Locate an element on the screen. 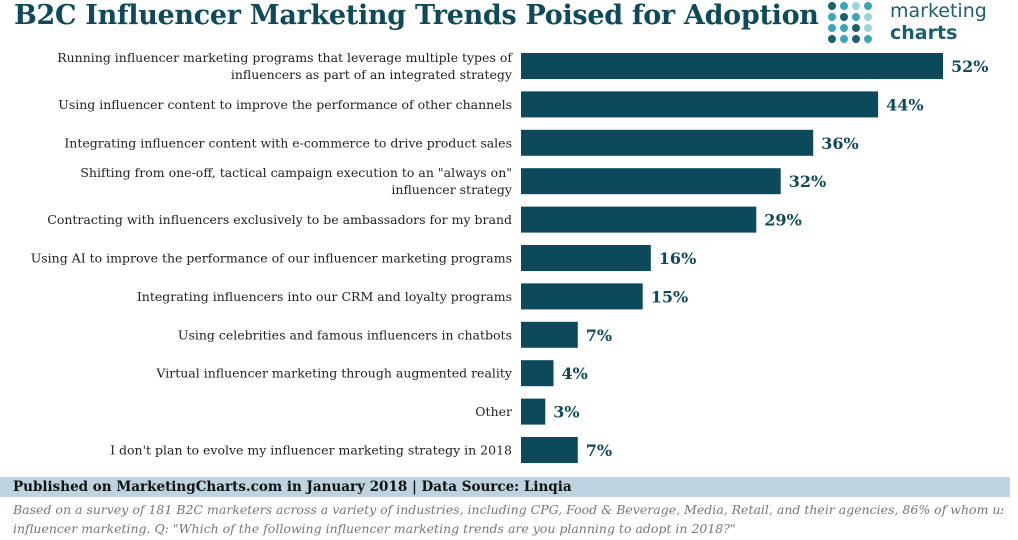 This screenshot has height=540, width=1018. logo-text: marketing charts is located at coordinates (938, 22).